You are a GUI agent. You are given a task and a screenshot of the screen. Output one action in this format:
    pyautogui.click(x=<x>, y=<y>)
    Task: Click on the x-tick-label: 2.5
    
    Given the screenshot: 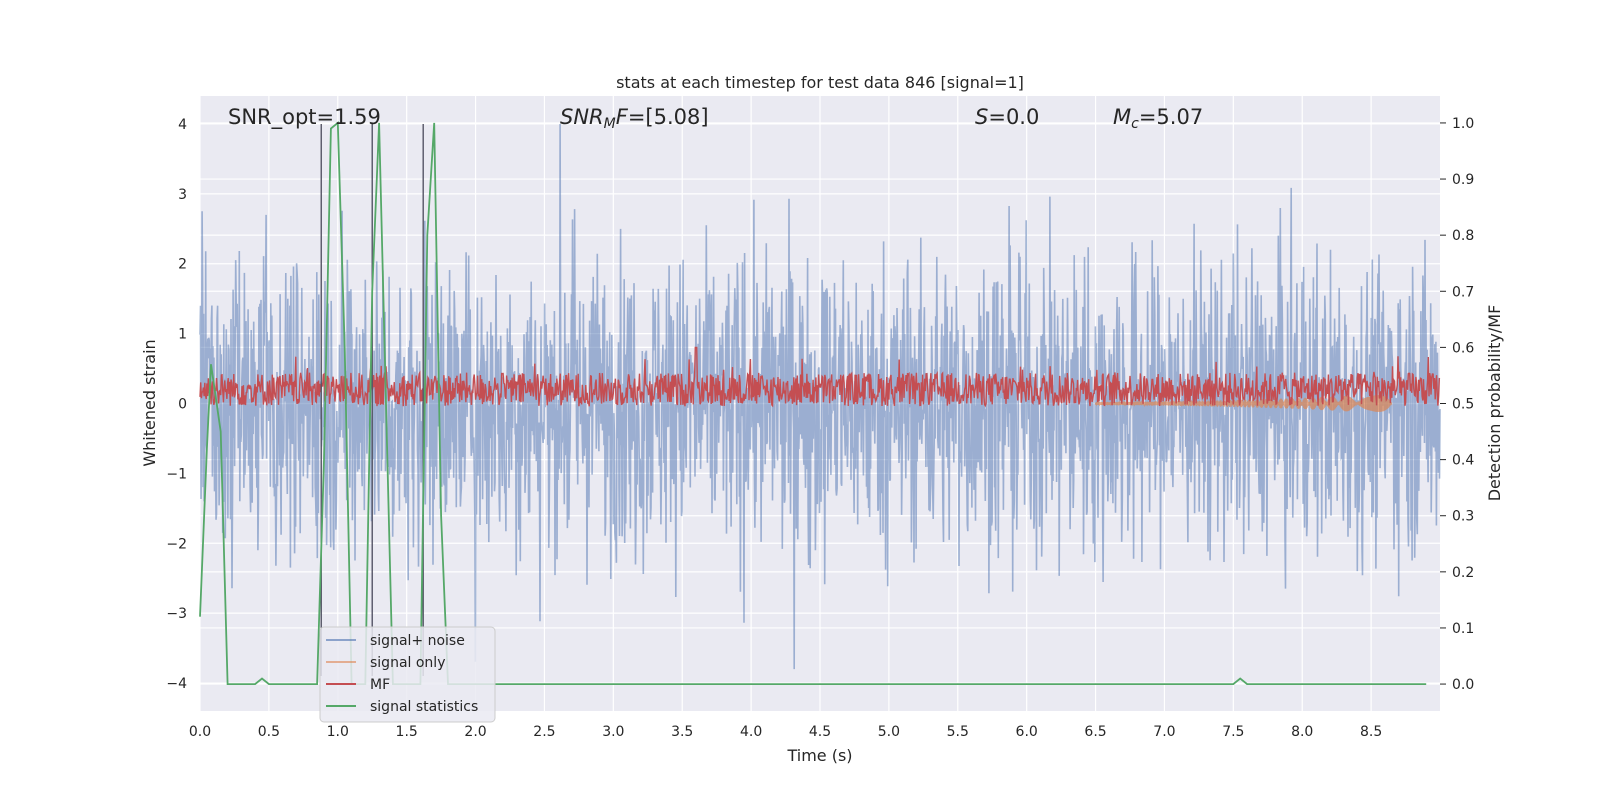 What is the action you would take?
    pyautogui.click(x=544, y=732)
    